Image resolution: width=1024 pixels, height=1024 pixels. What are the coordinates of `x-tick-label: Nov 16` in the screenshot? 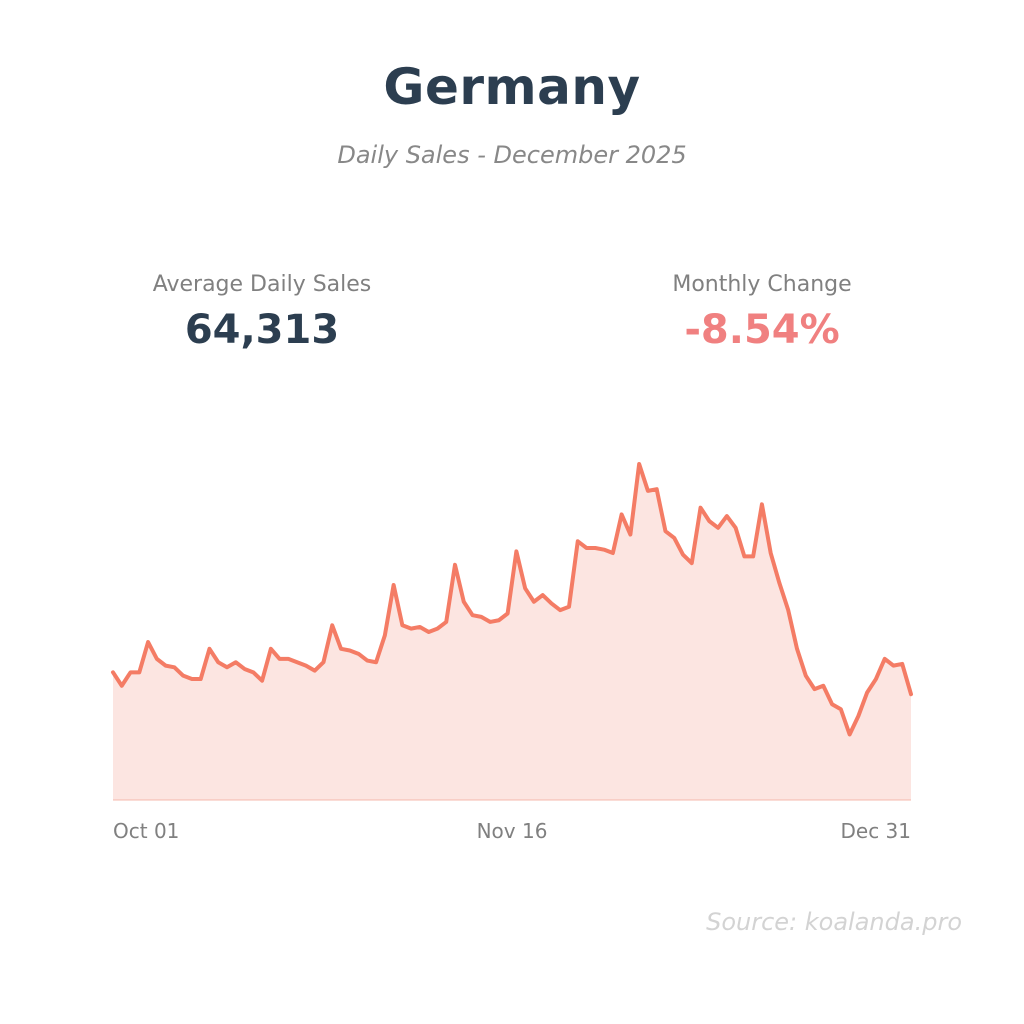 It's located at (512, 831).